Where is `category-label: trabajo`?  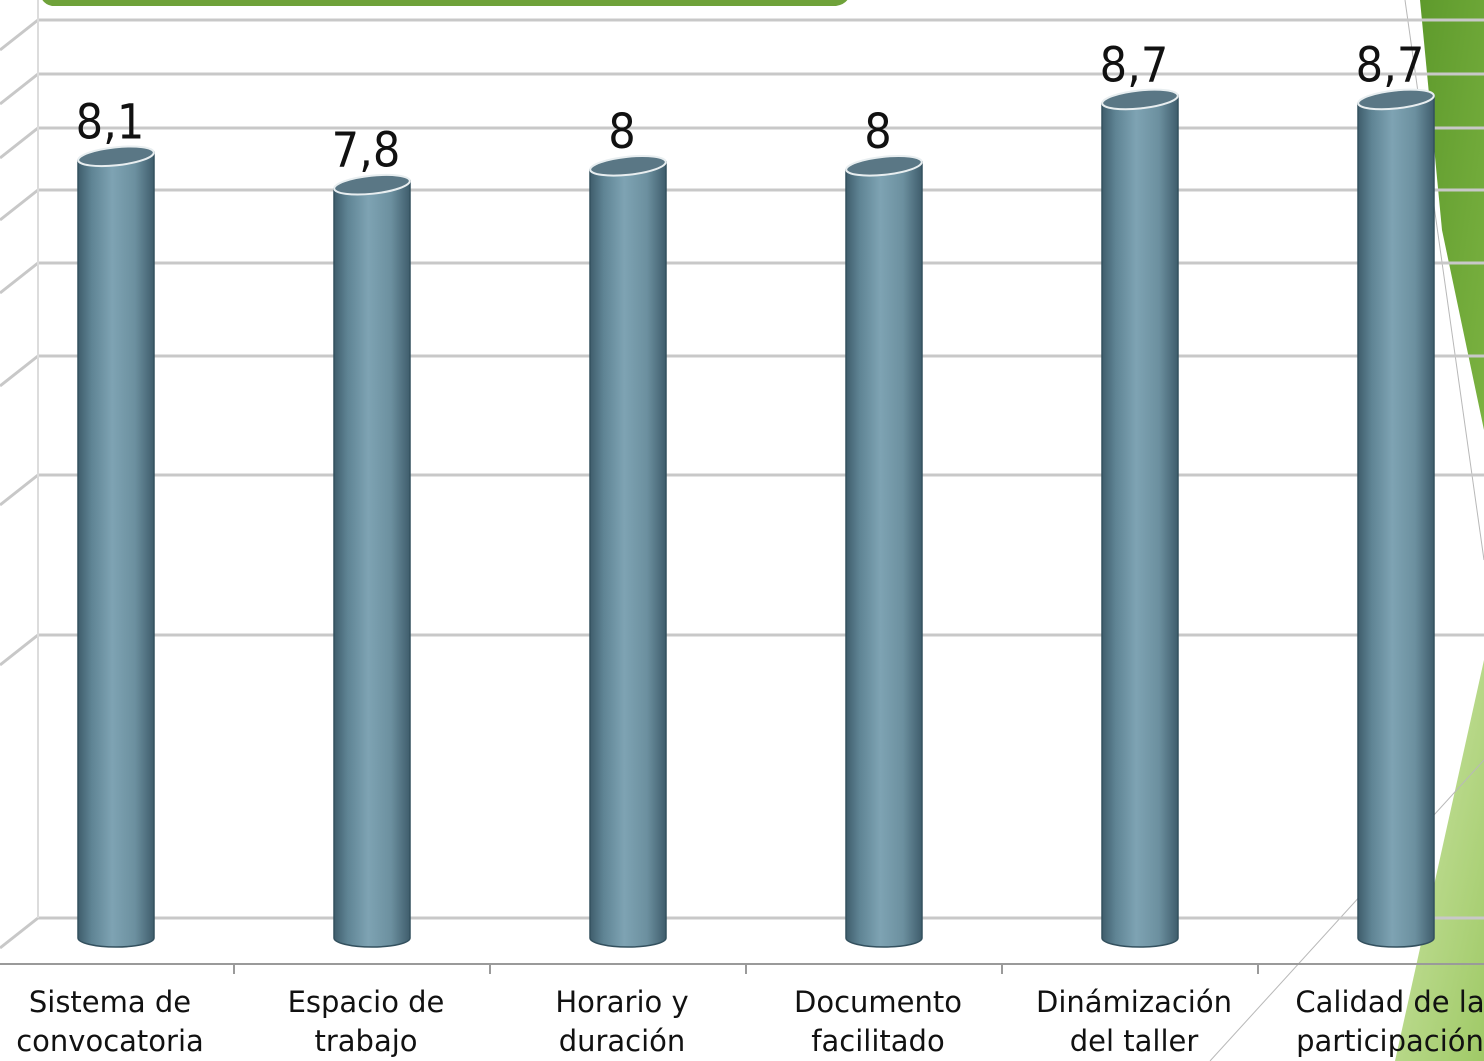 category-label: trabajo is located at coordinates (365, 1041).